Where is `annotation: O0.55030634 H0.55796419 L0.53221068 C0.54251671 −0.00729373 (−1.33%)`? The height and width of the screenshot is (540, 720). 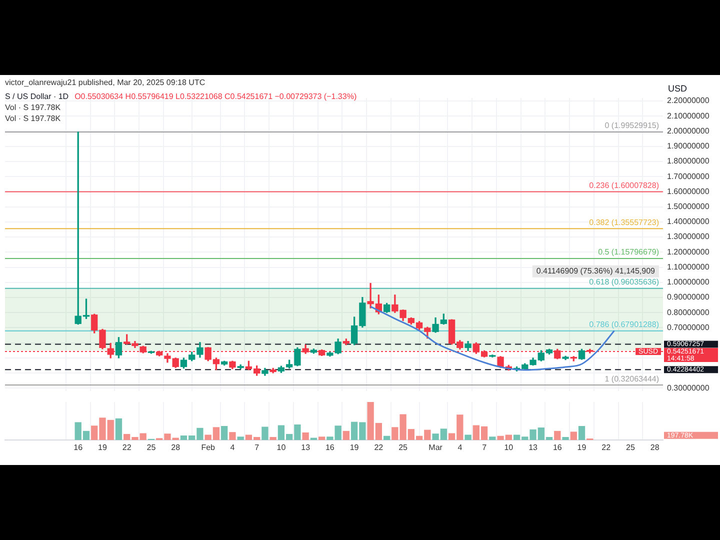
annotation: O0.55030634 H0.55796419 L0.53221068 C0.54251671 −0.00729373 (−1.33%) is located at coordinates (215, 96).